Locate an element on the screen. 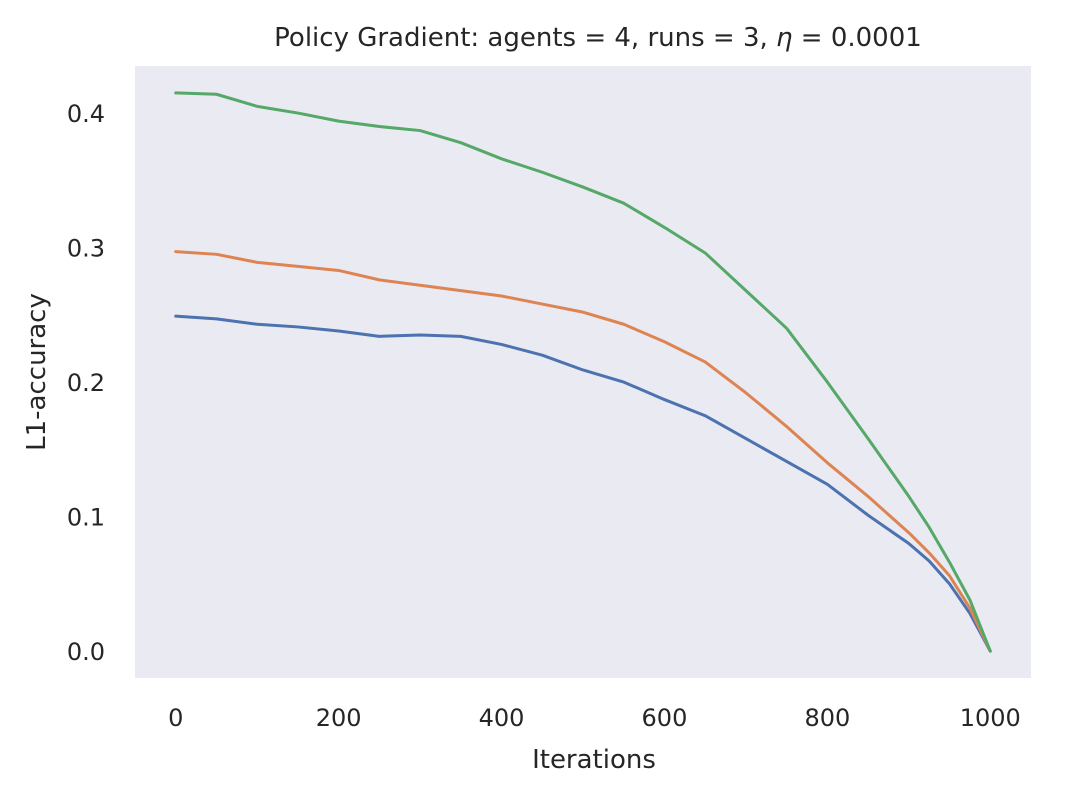  y-tick-label: 0.0 is located at coordinates (86, 652).